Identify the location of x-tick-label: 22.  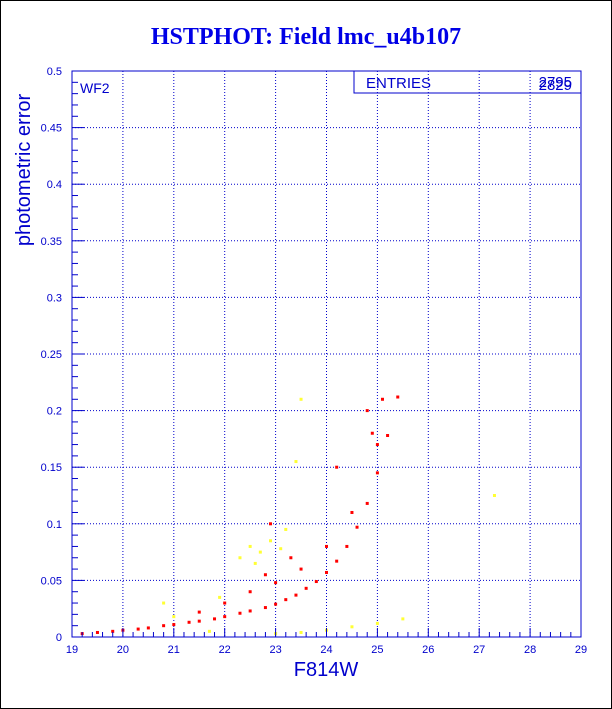
(225, 650).